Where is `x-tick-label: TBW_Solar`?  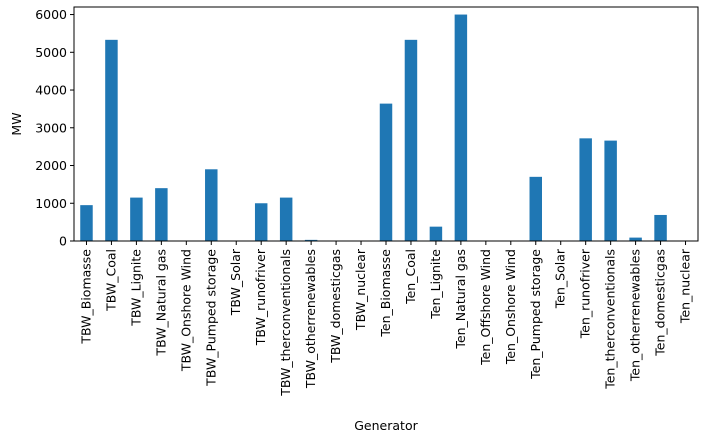
x-tick-label: TBW_Solar is located at coordinates (235, 282).